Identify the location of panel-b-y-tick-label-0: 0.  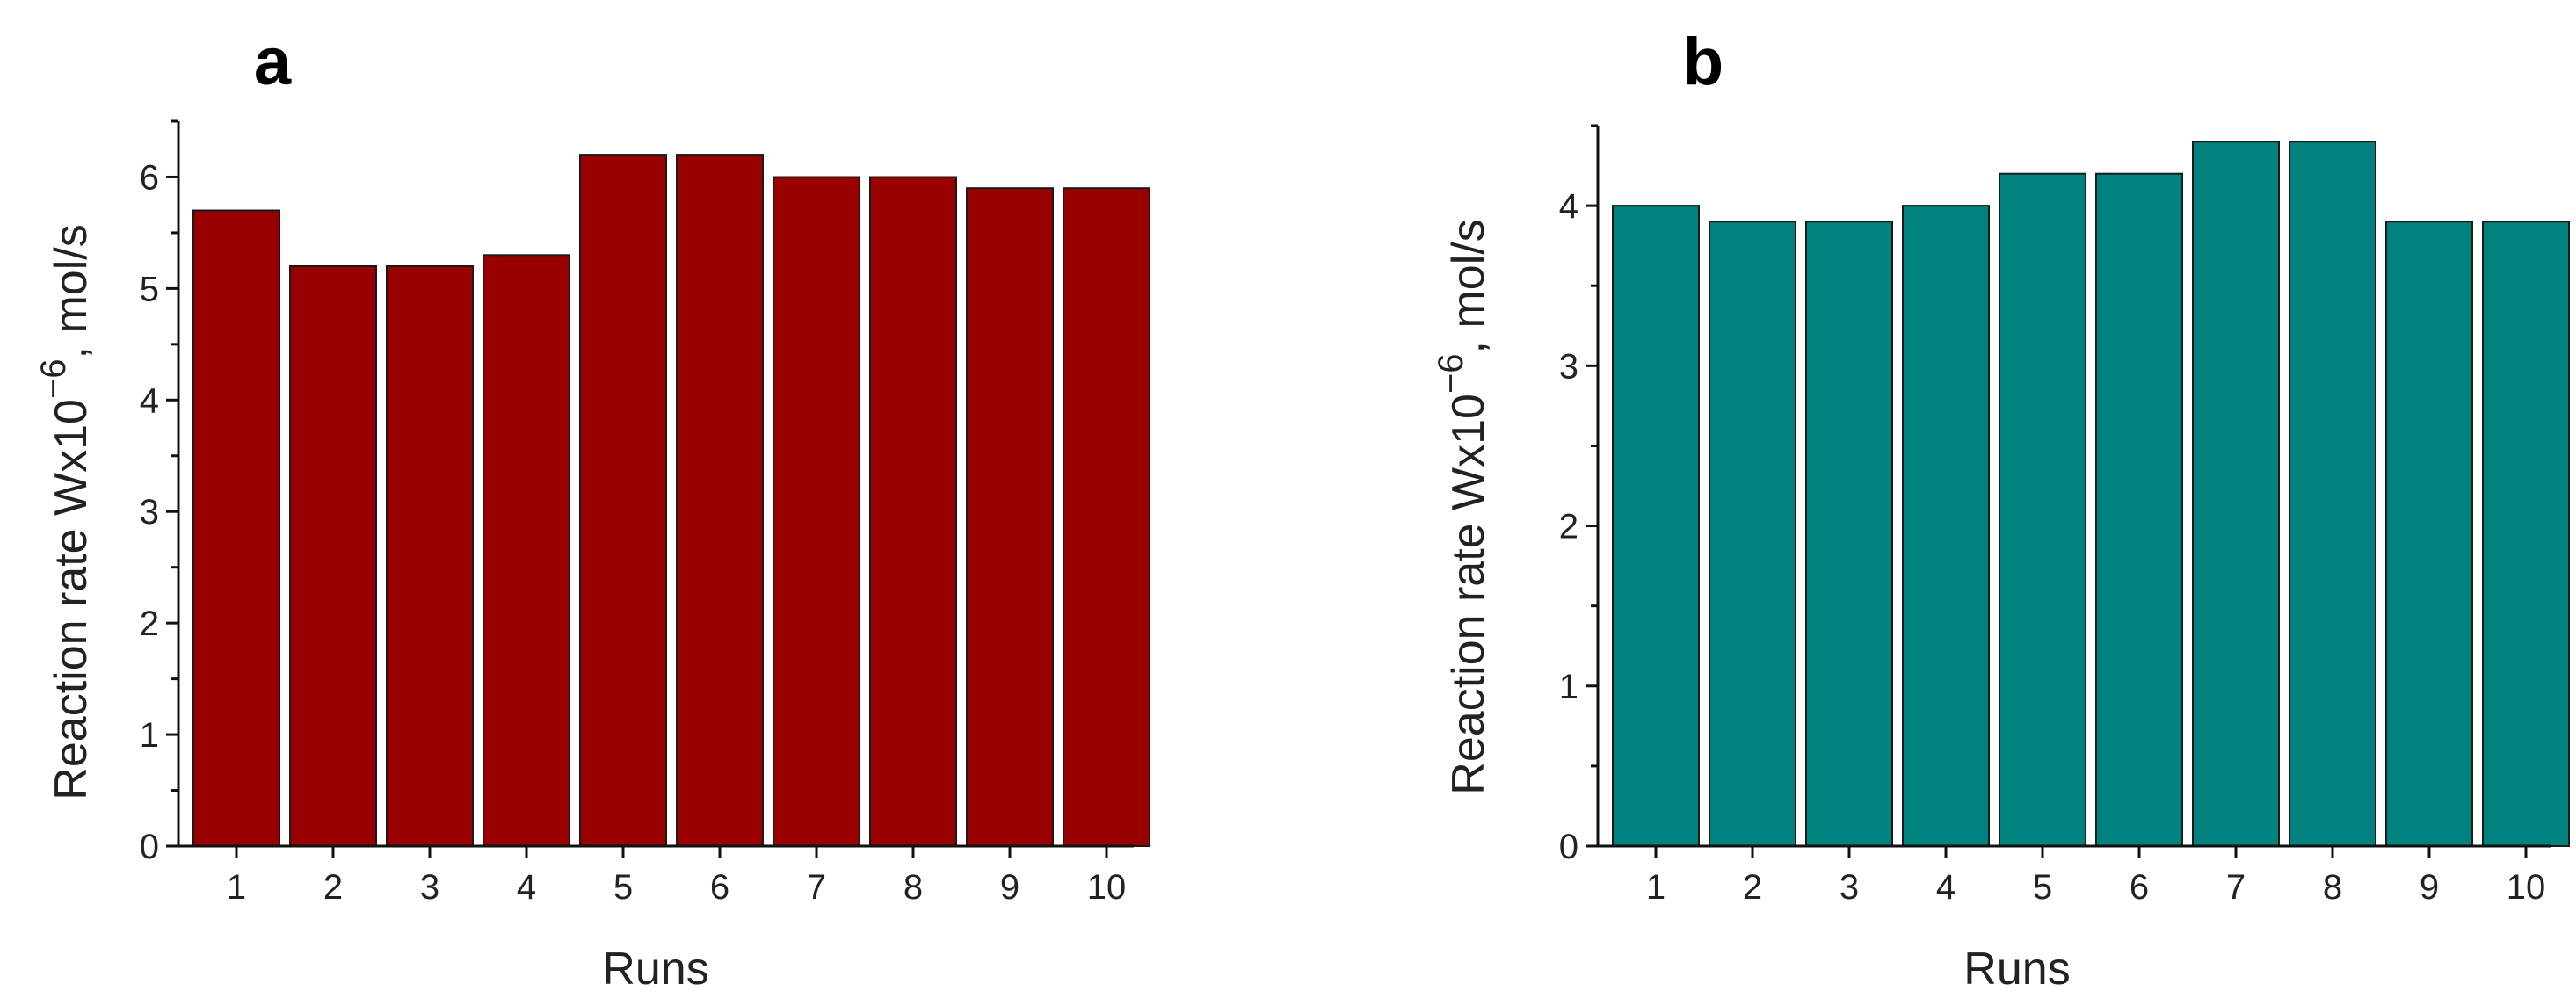
(1568, 847).